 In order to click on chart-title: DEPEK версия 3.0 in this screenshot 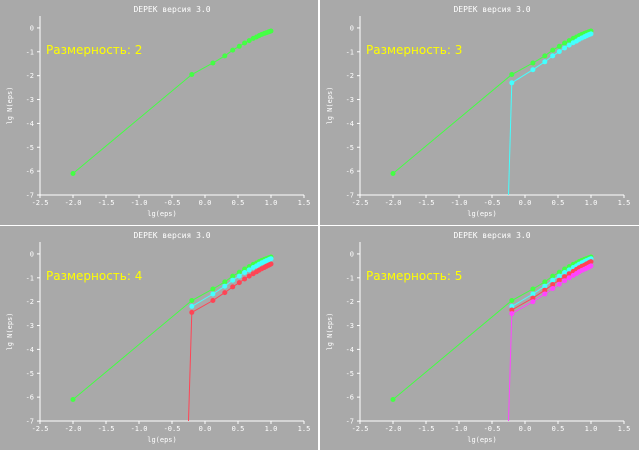, I will do `click(491, 9)`.